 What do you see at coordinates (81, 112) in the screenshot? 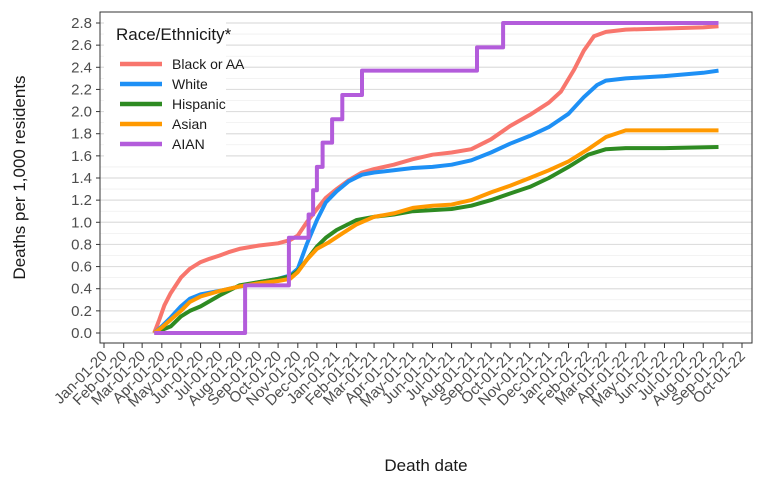
I see `y-tick-label: 2.0` at bounding box center [81, 112].